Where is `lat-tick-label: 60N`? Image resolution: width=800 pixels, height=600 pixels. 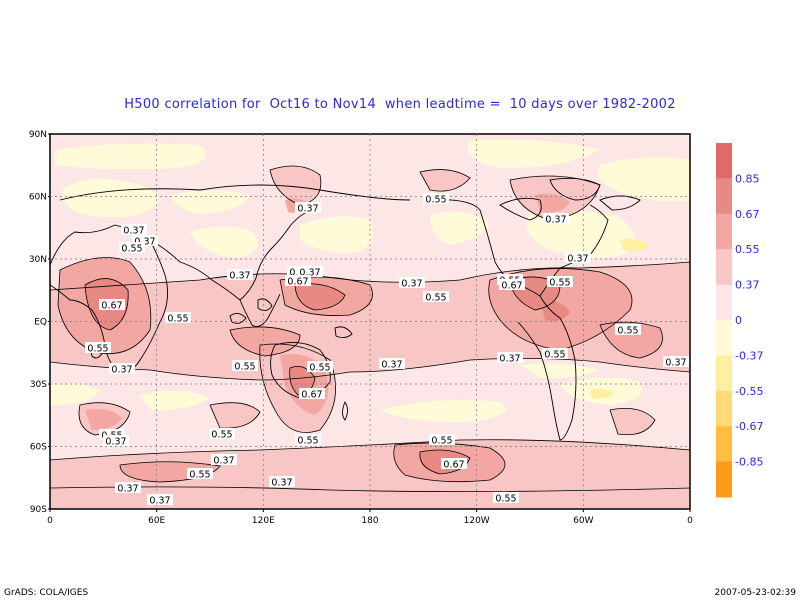 lat-tick-label: 60N is located at coordinates (38, 198).